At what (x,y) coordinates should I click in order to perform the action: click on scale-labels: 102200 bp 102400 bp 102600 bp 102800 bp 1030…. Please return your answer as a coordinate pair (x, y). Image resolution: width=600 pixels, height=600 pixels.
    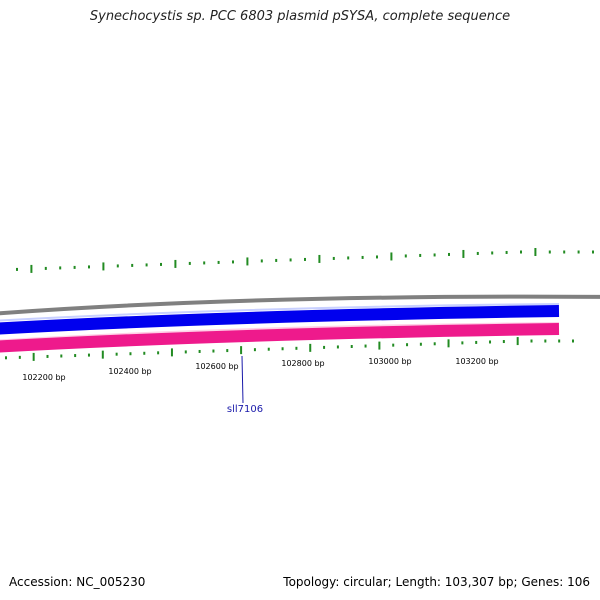
    Looking at the image, I should click on (260, 369).